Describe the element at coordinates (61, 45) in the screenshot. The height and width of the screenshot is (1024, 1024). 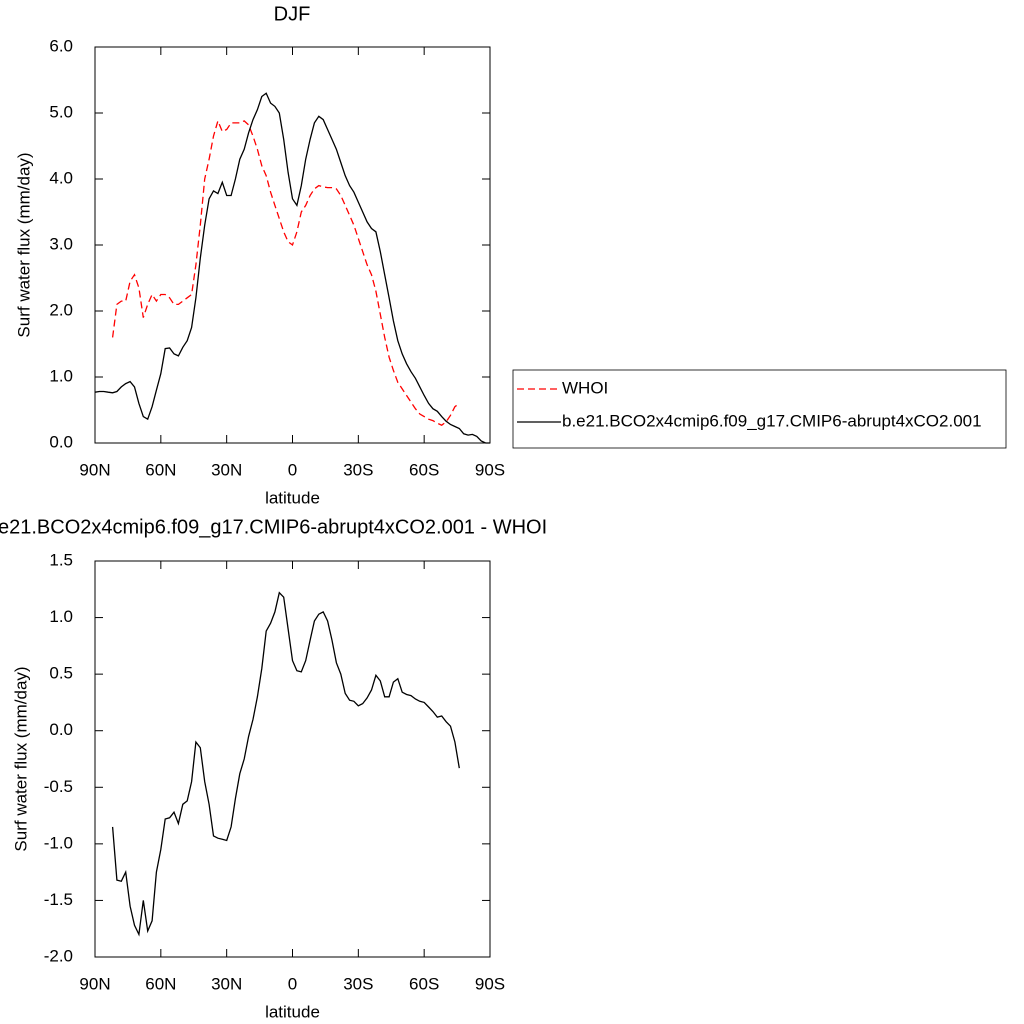
I see `y-tick-label: 6.0` at that location.